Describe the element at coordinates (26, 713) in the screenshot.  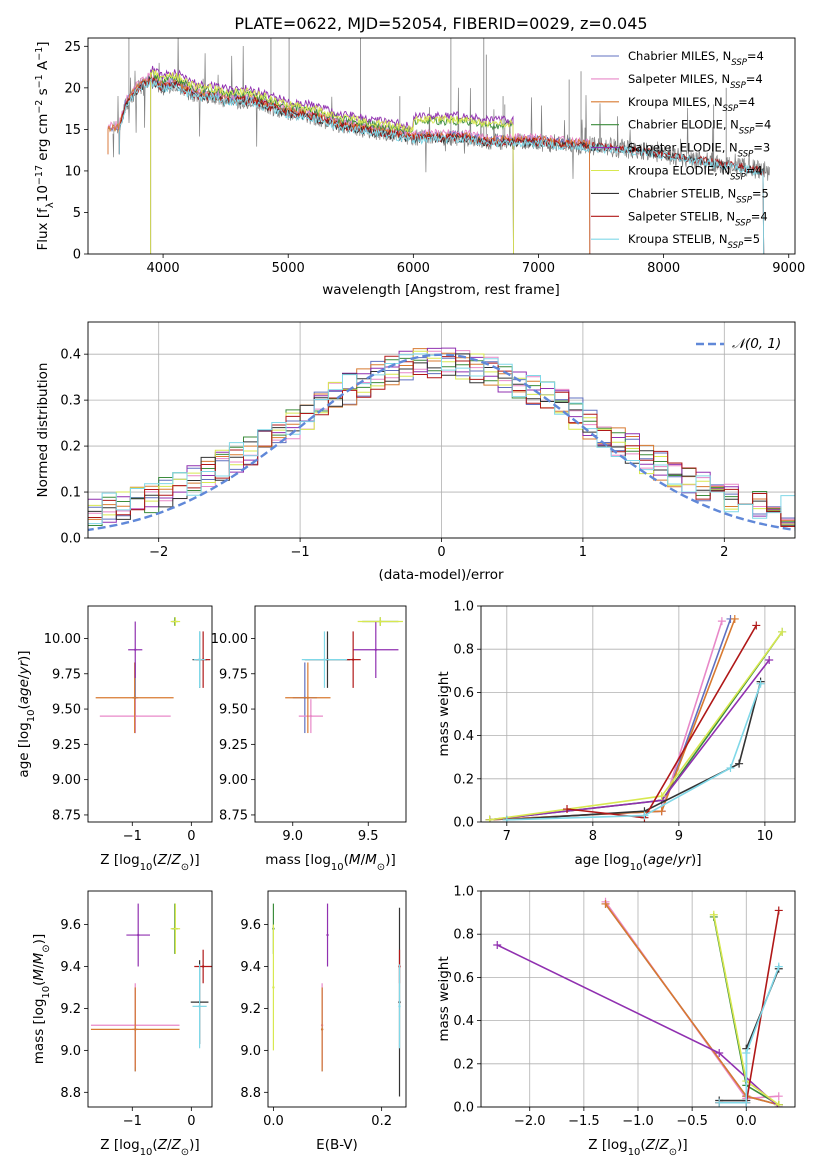
I see `y-axis-label: age [log10(age/yr)]` at that location.